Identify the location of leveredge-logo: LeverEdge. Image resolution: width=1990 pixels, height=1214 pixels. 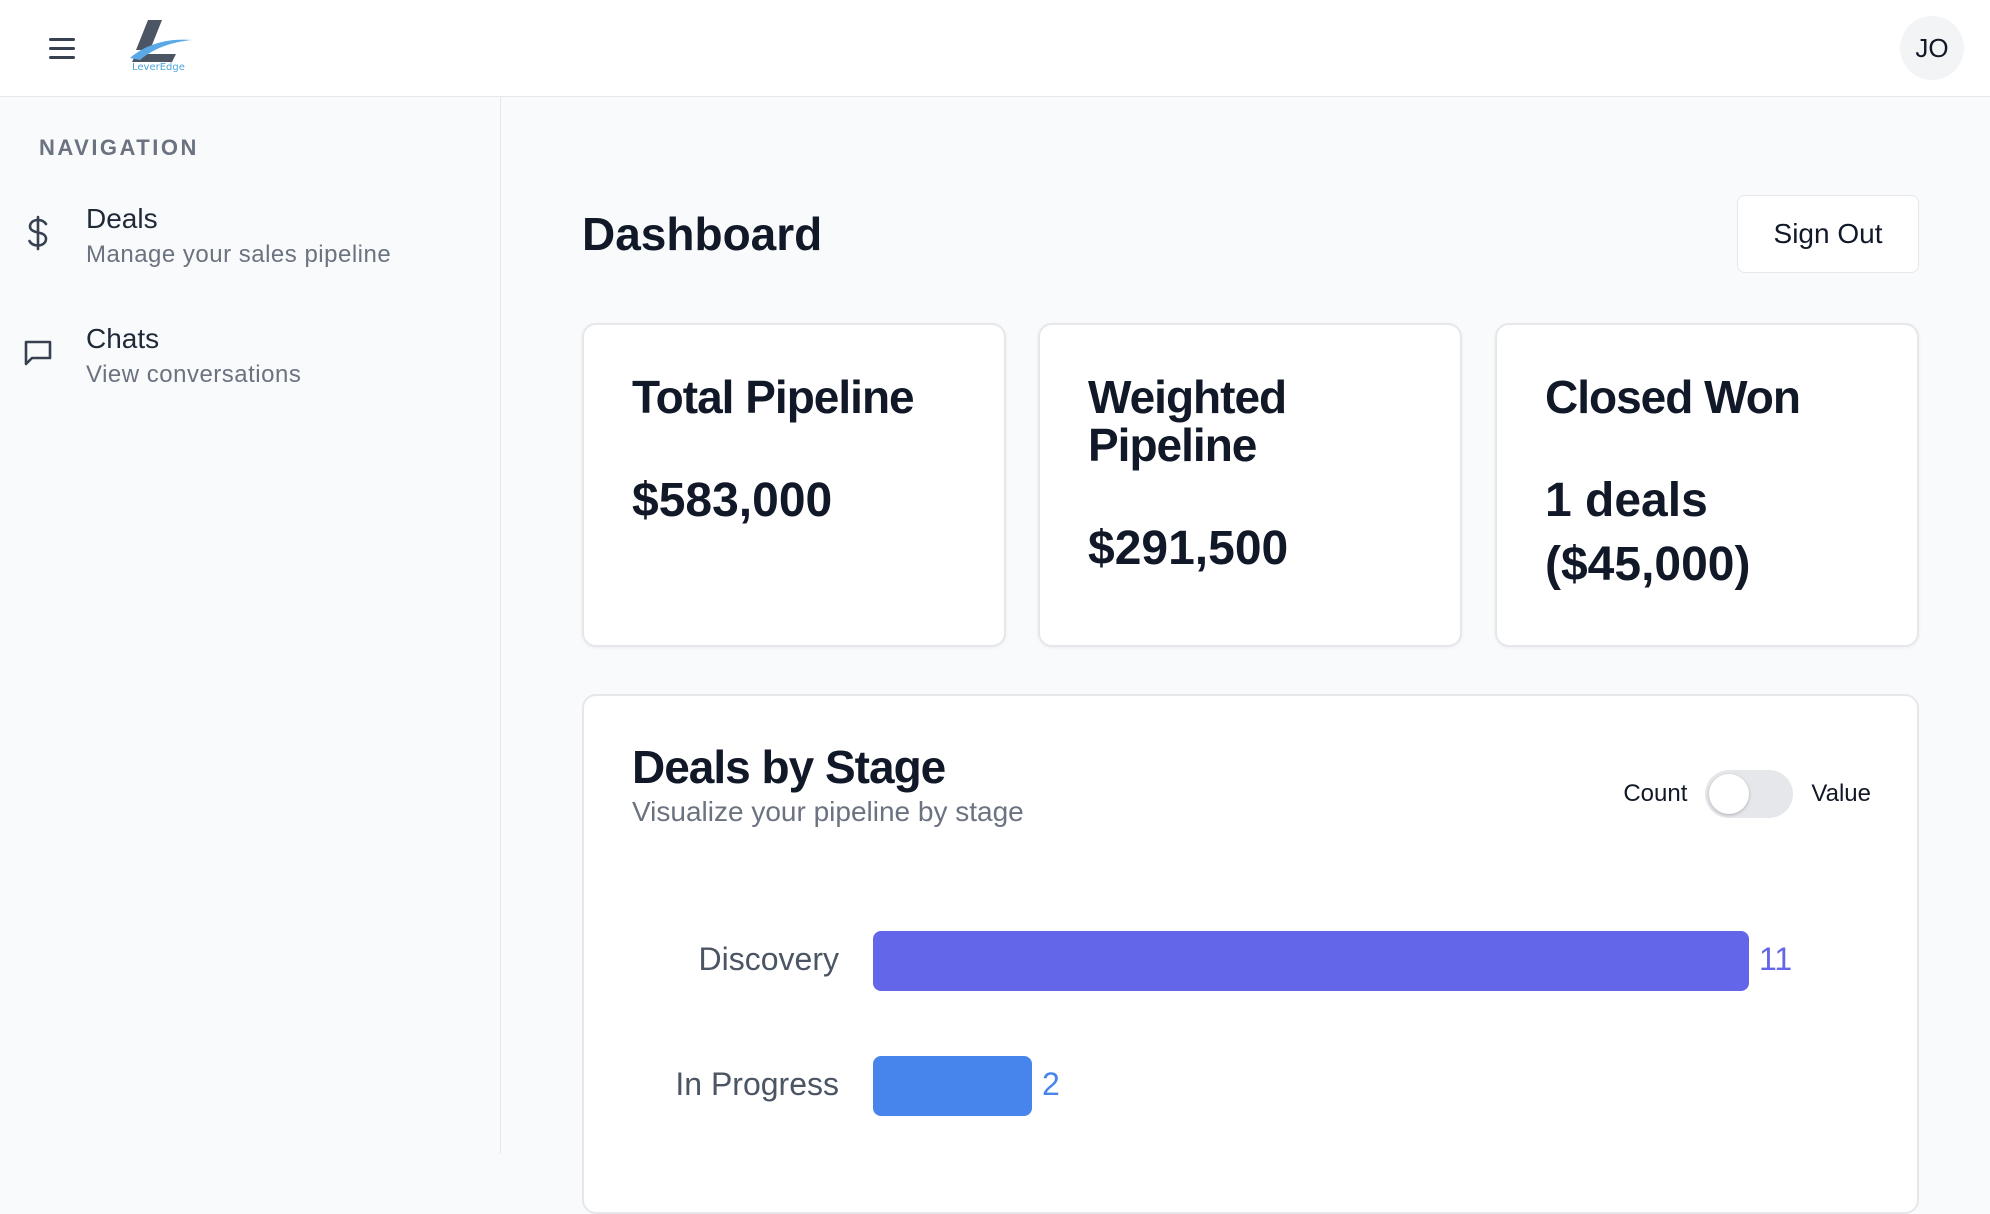
(162, 47).